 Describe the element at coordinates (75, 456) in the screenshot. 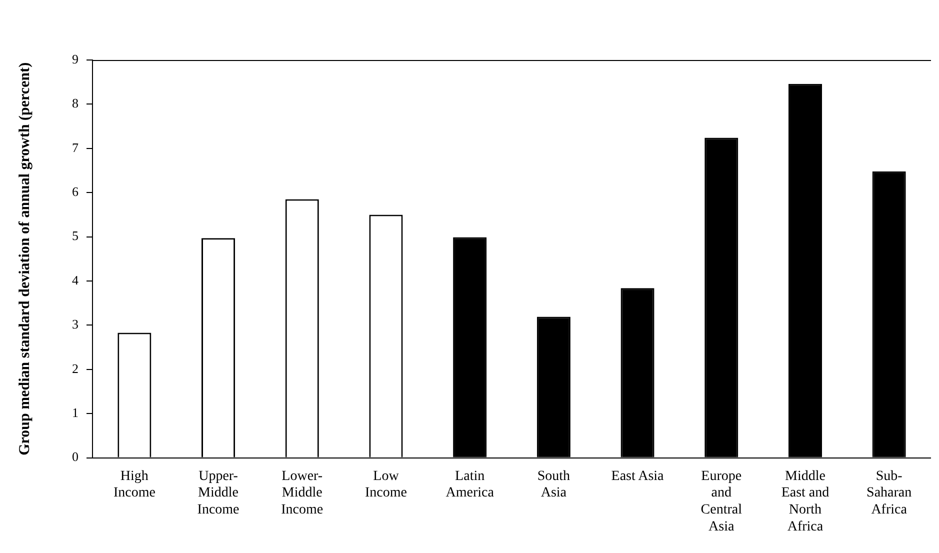

I see `y-tick-label: 0` at that location.